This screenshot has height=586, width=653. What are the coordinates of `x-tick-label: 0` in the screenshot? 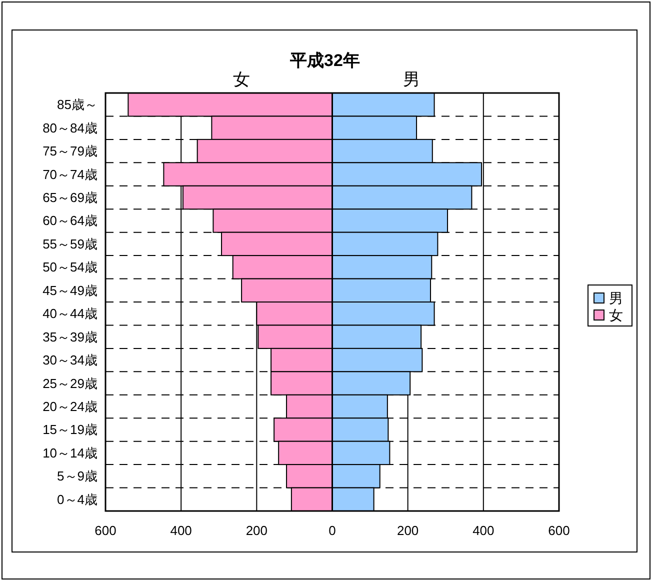 It's located at (332, 530).